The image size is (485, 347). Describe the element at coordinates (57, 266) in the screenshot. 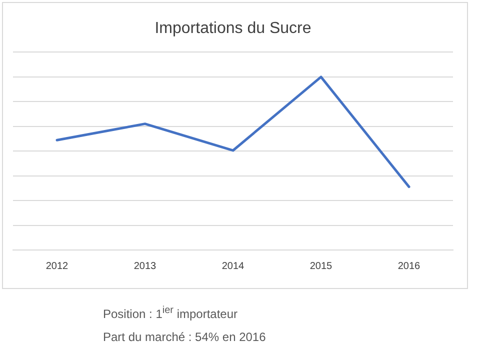

I see `x-tick-label: 2012` at that location.